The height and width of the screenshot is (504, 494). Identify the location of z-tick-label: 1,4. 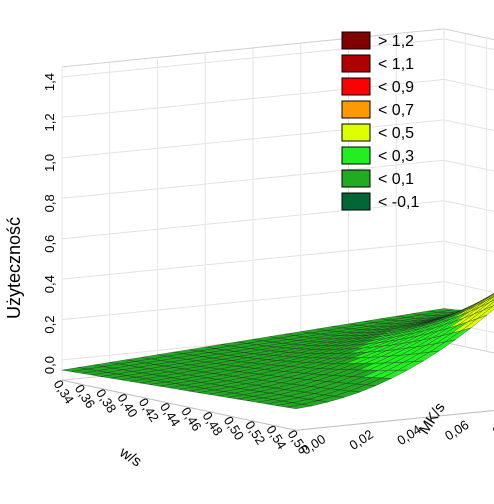
(49, 82).